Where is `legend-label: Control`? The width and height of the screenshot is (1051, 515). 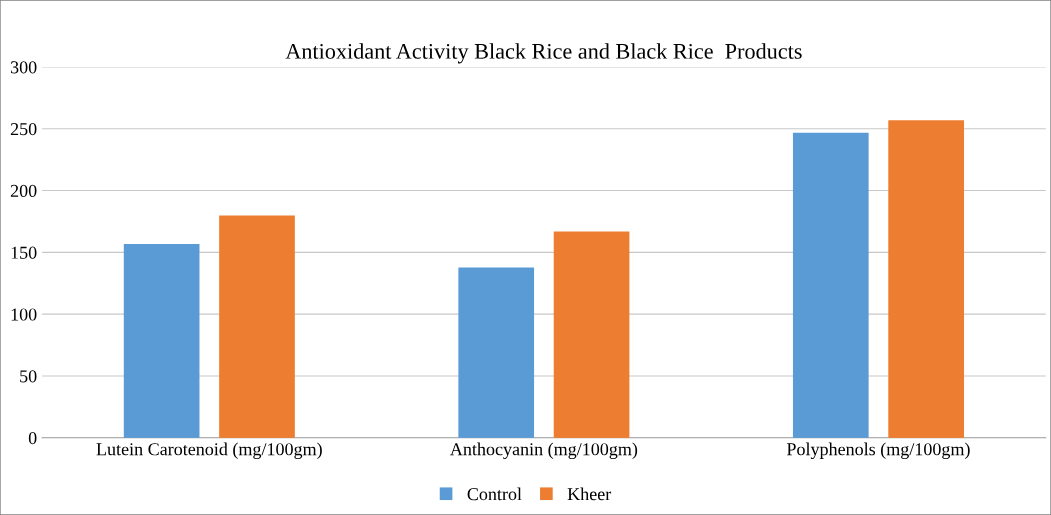
legend-label: Control is located at coordinates (494, 494).